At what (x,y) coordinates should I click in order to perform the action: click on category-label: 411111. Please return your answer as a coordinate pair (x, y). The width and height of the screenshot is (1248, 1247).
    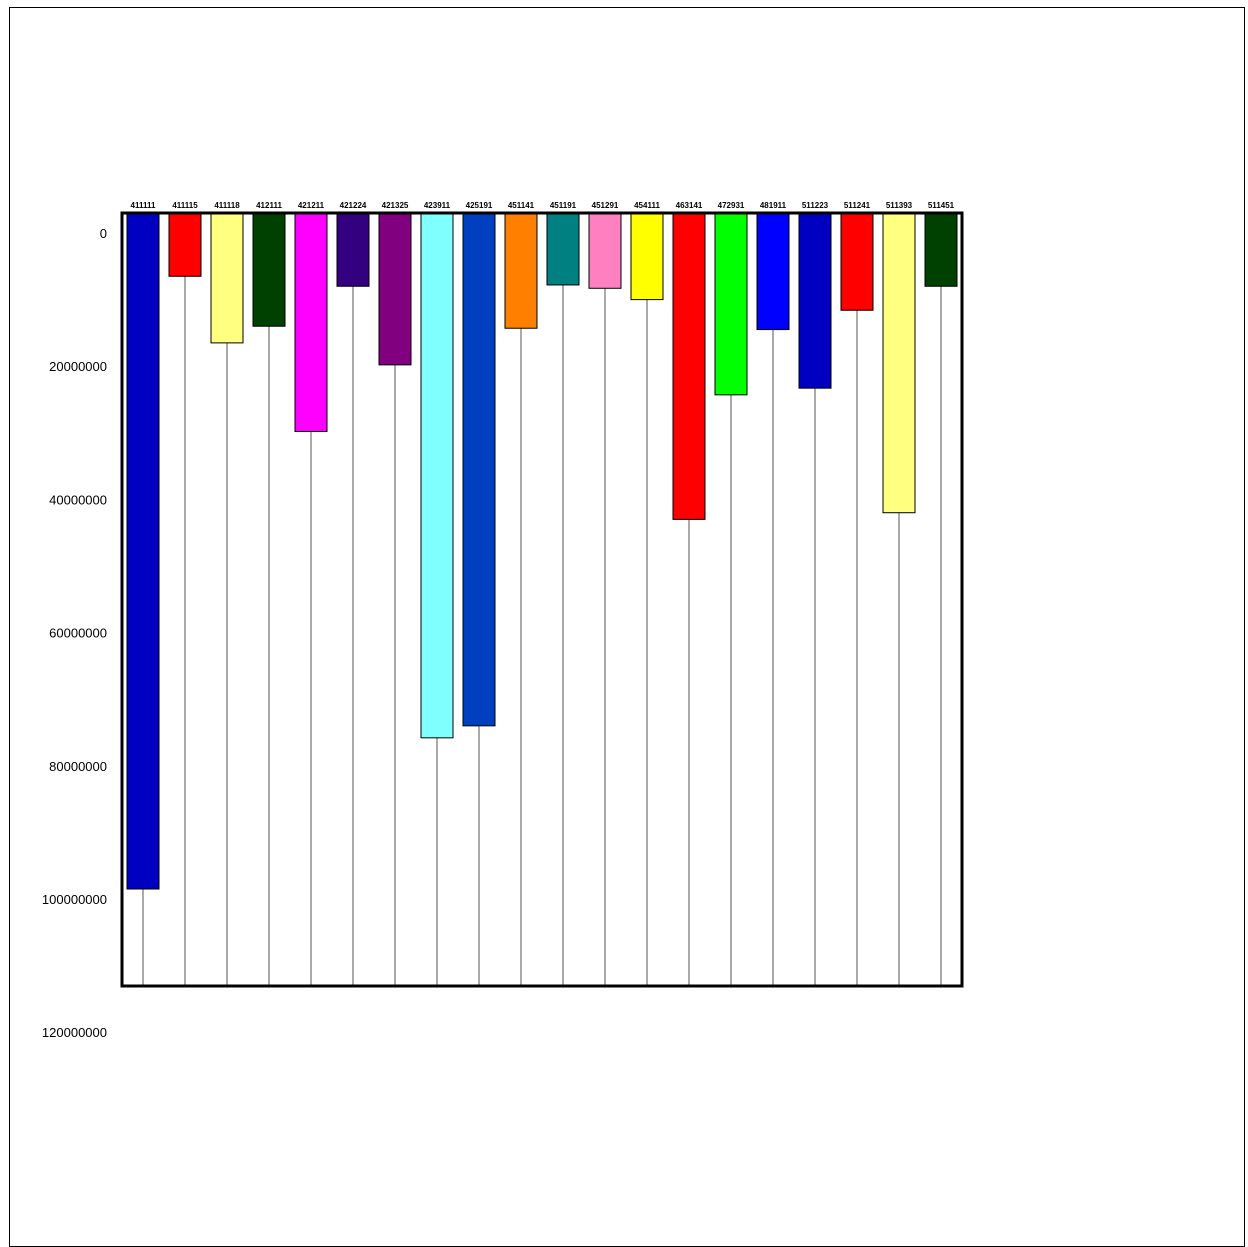
    Looking at the image, I should click on (143, 205).